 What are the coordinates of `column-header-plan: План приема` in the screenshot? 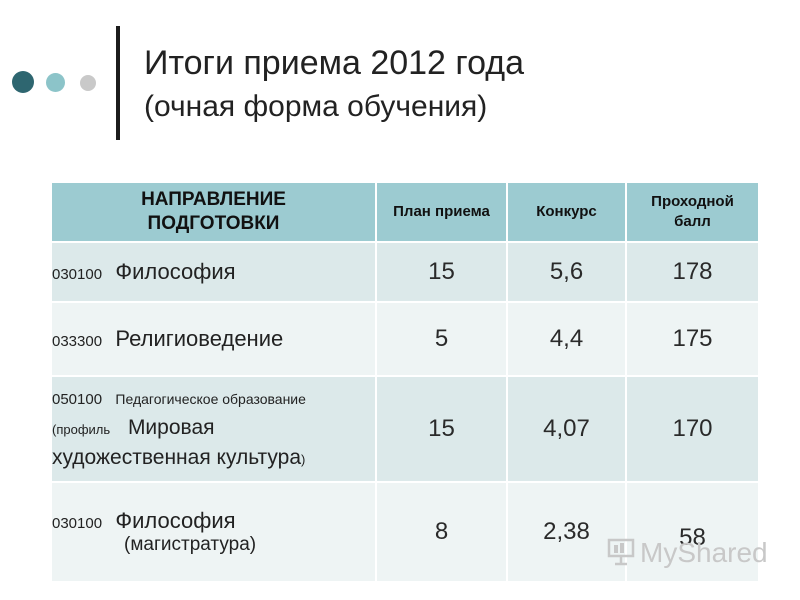 It's located at (441, 212).